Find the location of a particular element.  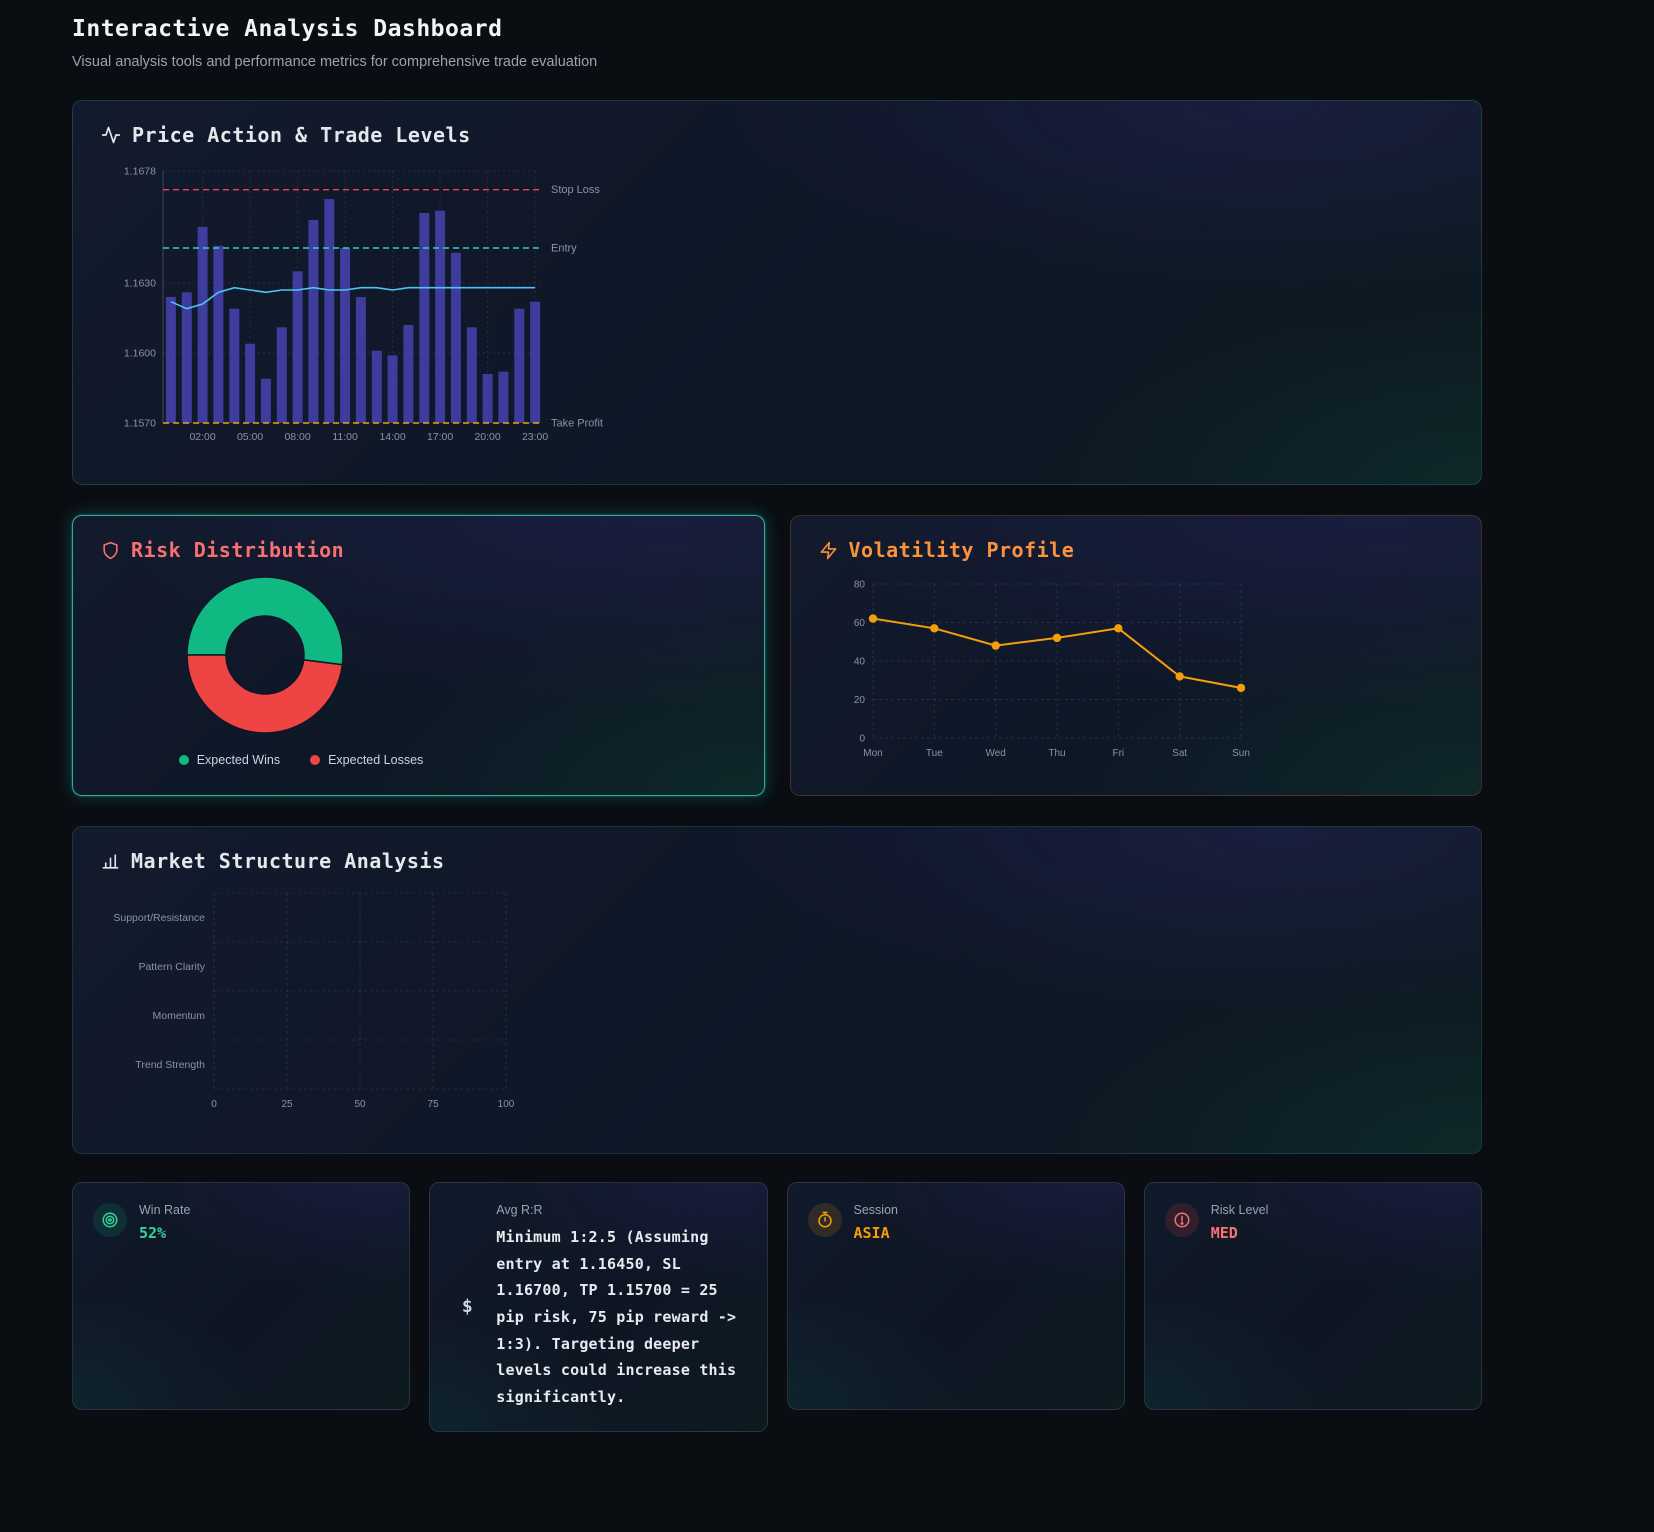

svg-text: Wed is located at coordinates (995, 753).